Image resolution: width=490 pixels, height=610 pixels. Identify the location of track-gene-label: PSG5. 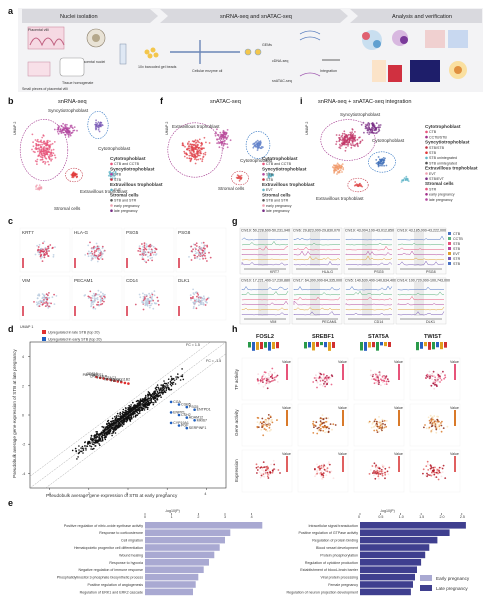
(379, 272).